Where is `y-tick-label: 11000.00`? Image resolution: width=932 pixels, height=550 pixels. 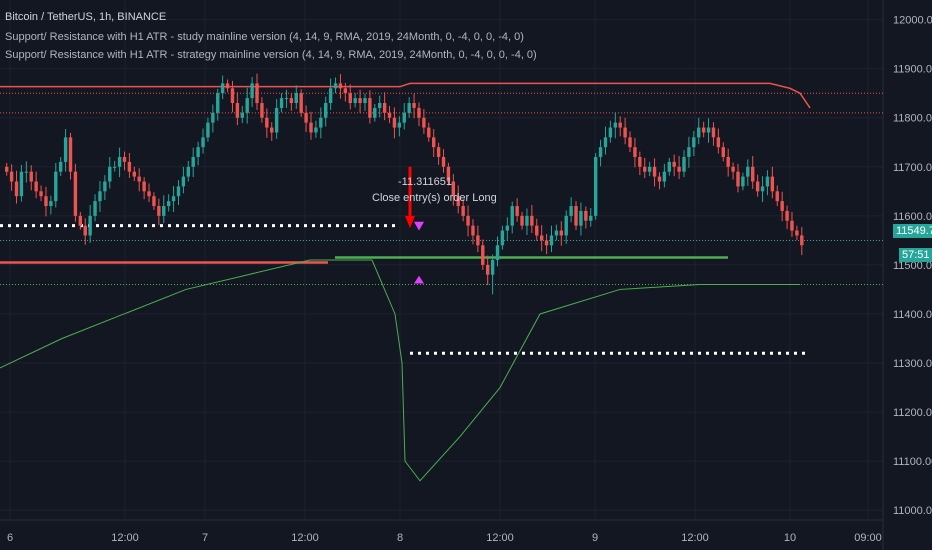
y-tick-label: 11000.00 is located at coordinates (912, 511).